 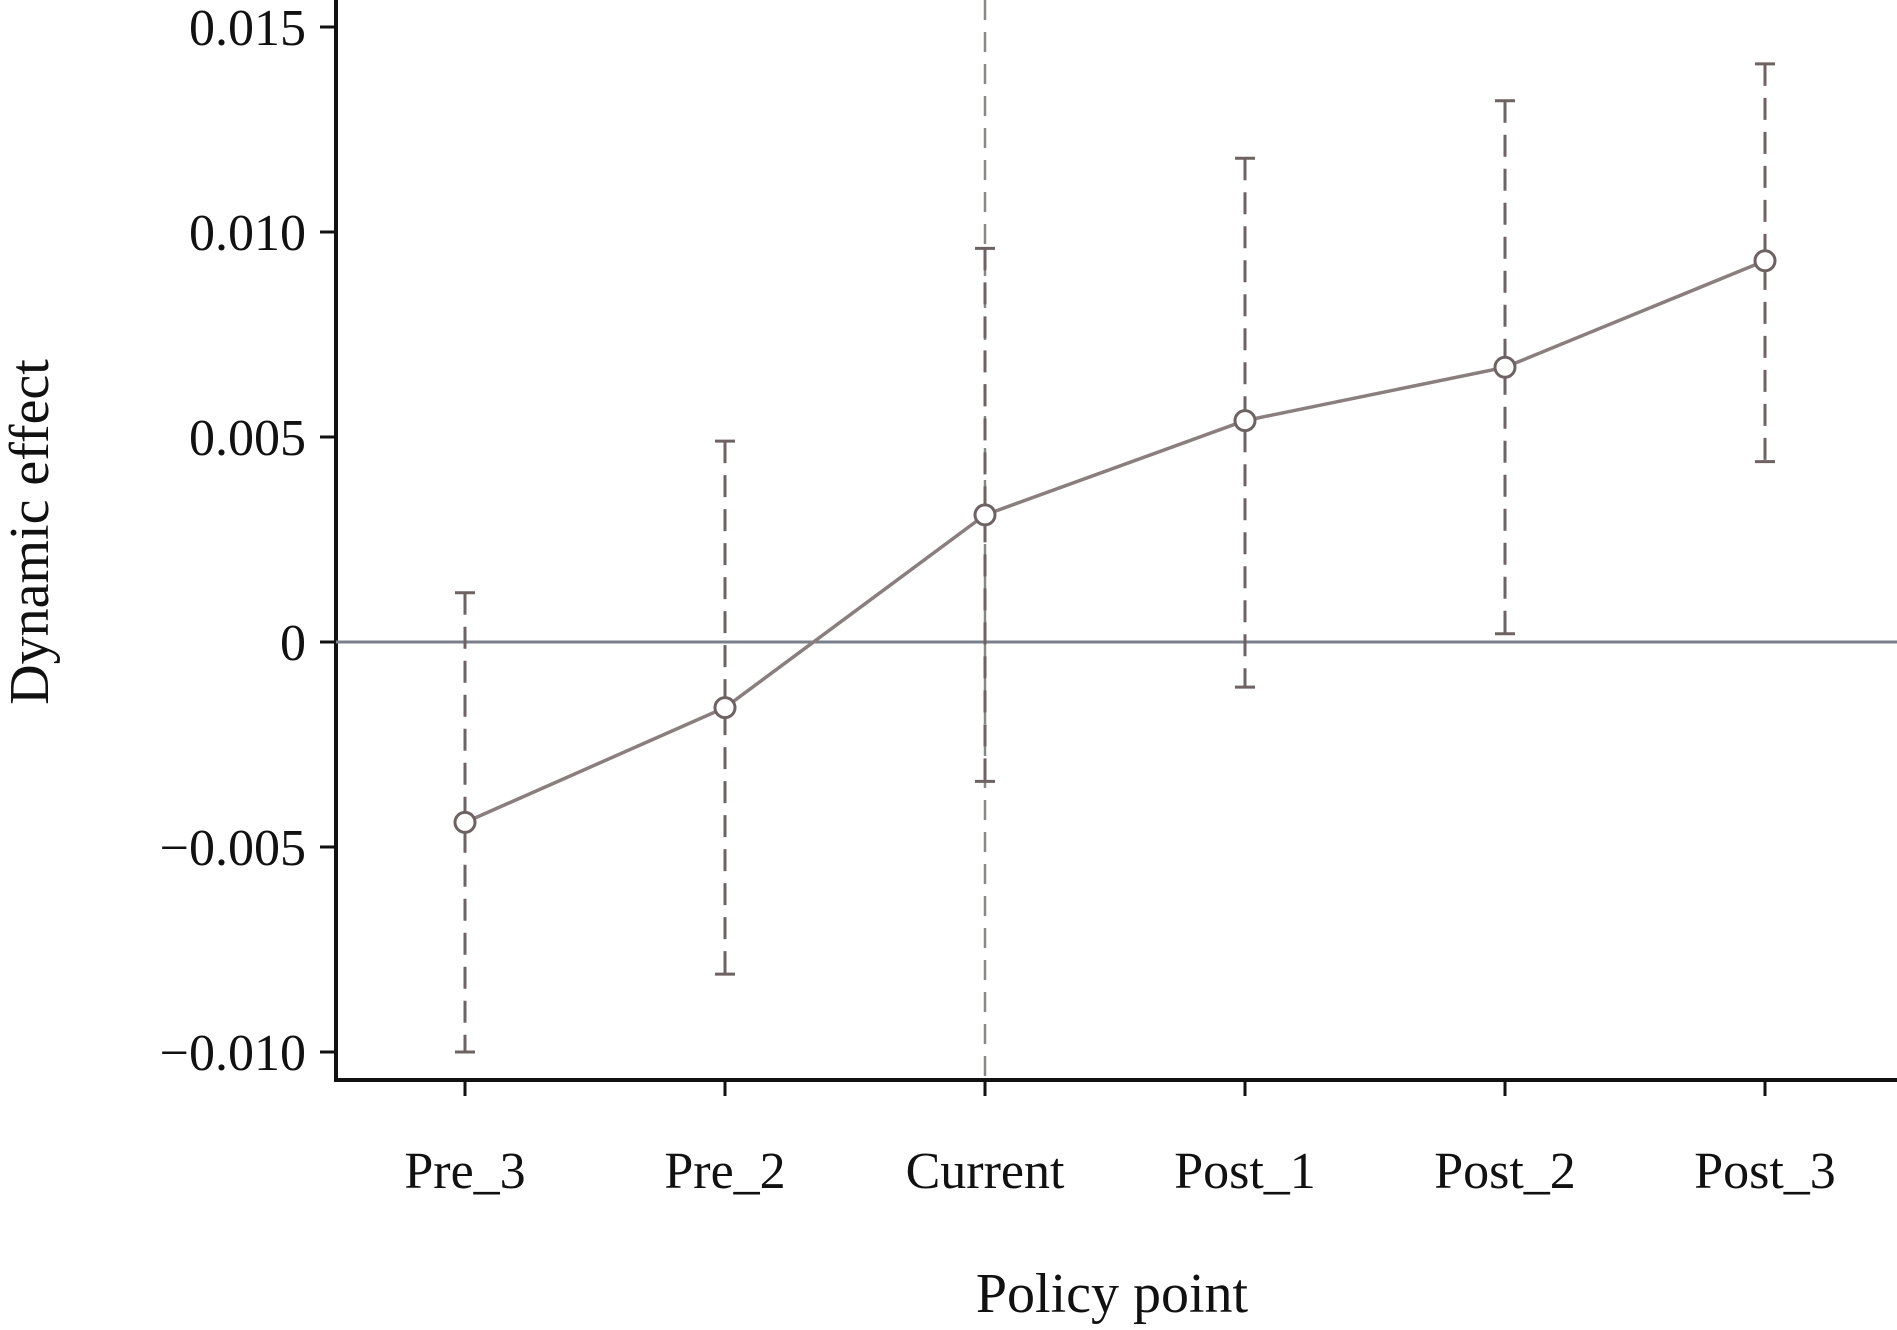 What do you see at coordinates (247, 438) in the screenshot?
I see `y-tick-label: 0.005` at bounding box center [247, 438].